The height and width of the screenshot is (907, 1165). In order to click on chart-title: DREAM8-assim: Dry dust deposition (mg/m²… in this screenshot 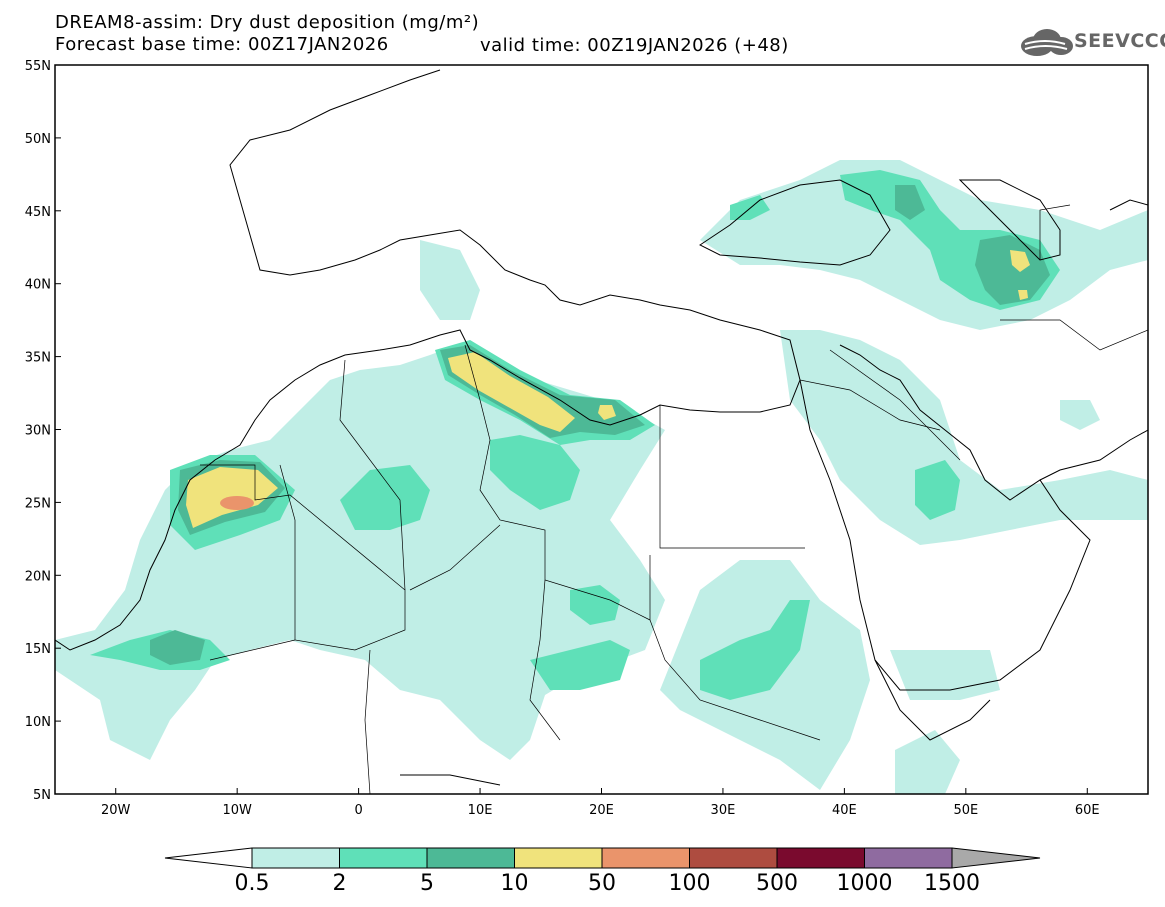, I will do `click(267, 22)`.